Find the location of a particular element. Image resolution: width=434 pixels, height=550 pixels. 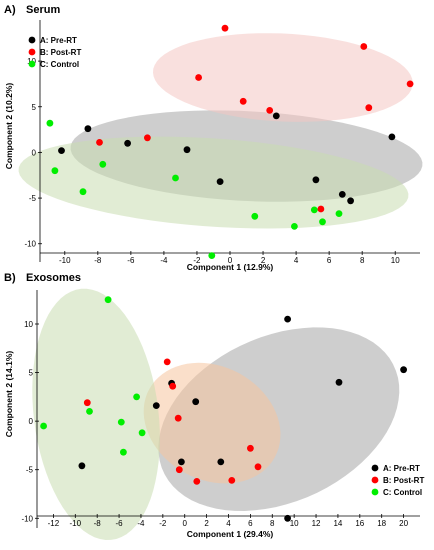

x-tick-label: 18 is located at coordinates (381, 523).